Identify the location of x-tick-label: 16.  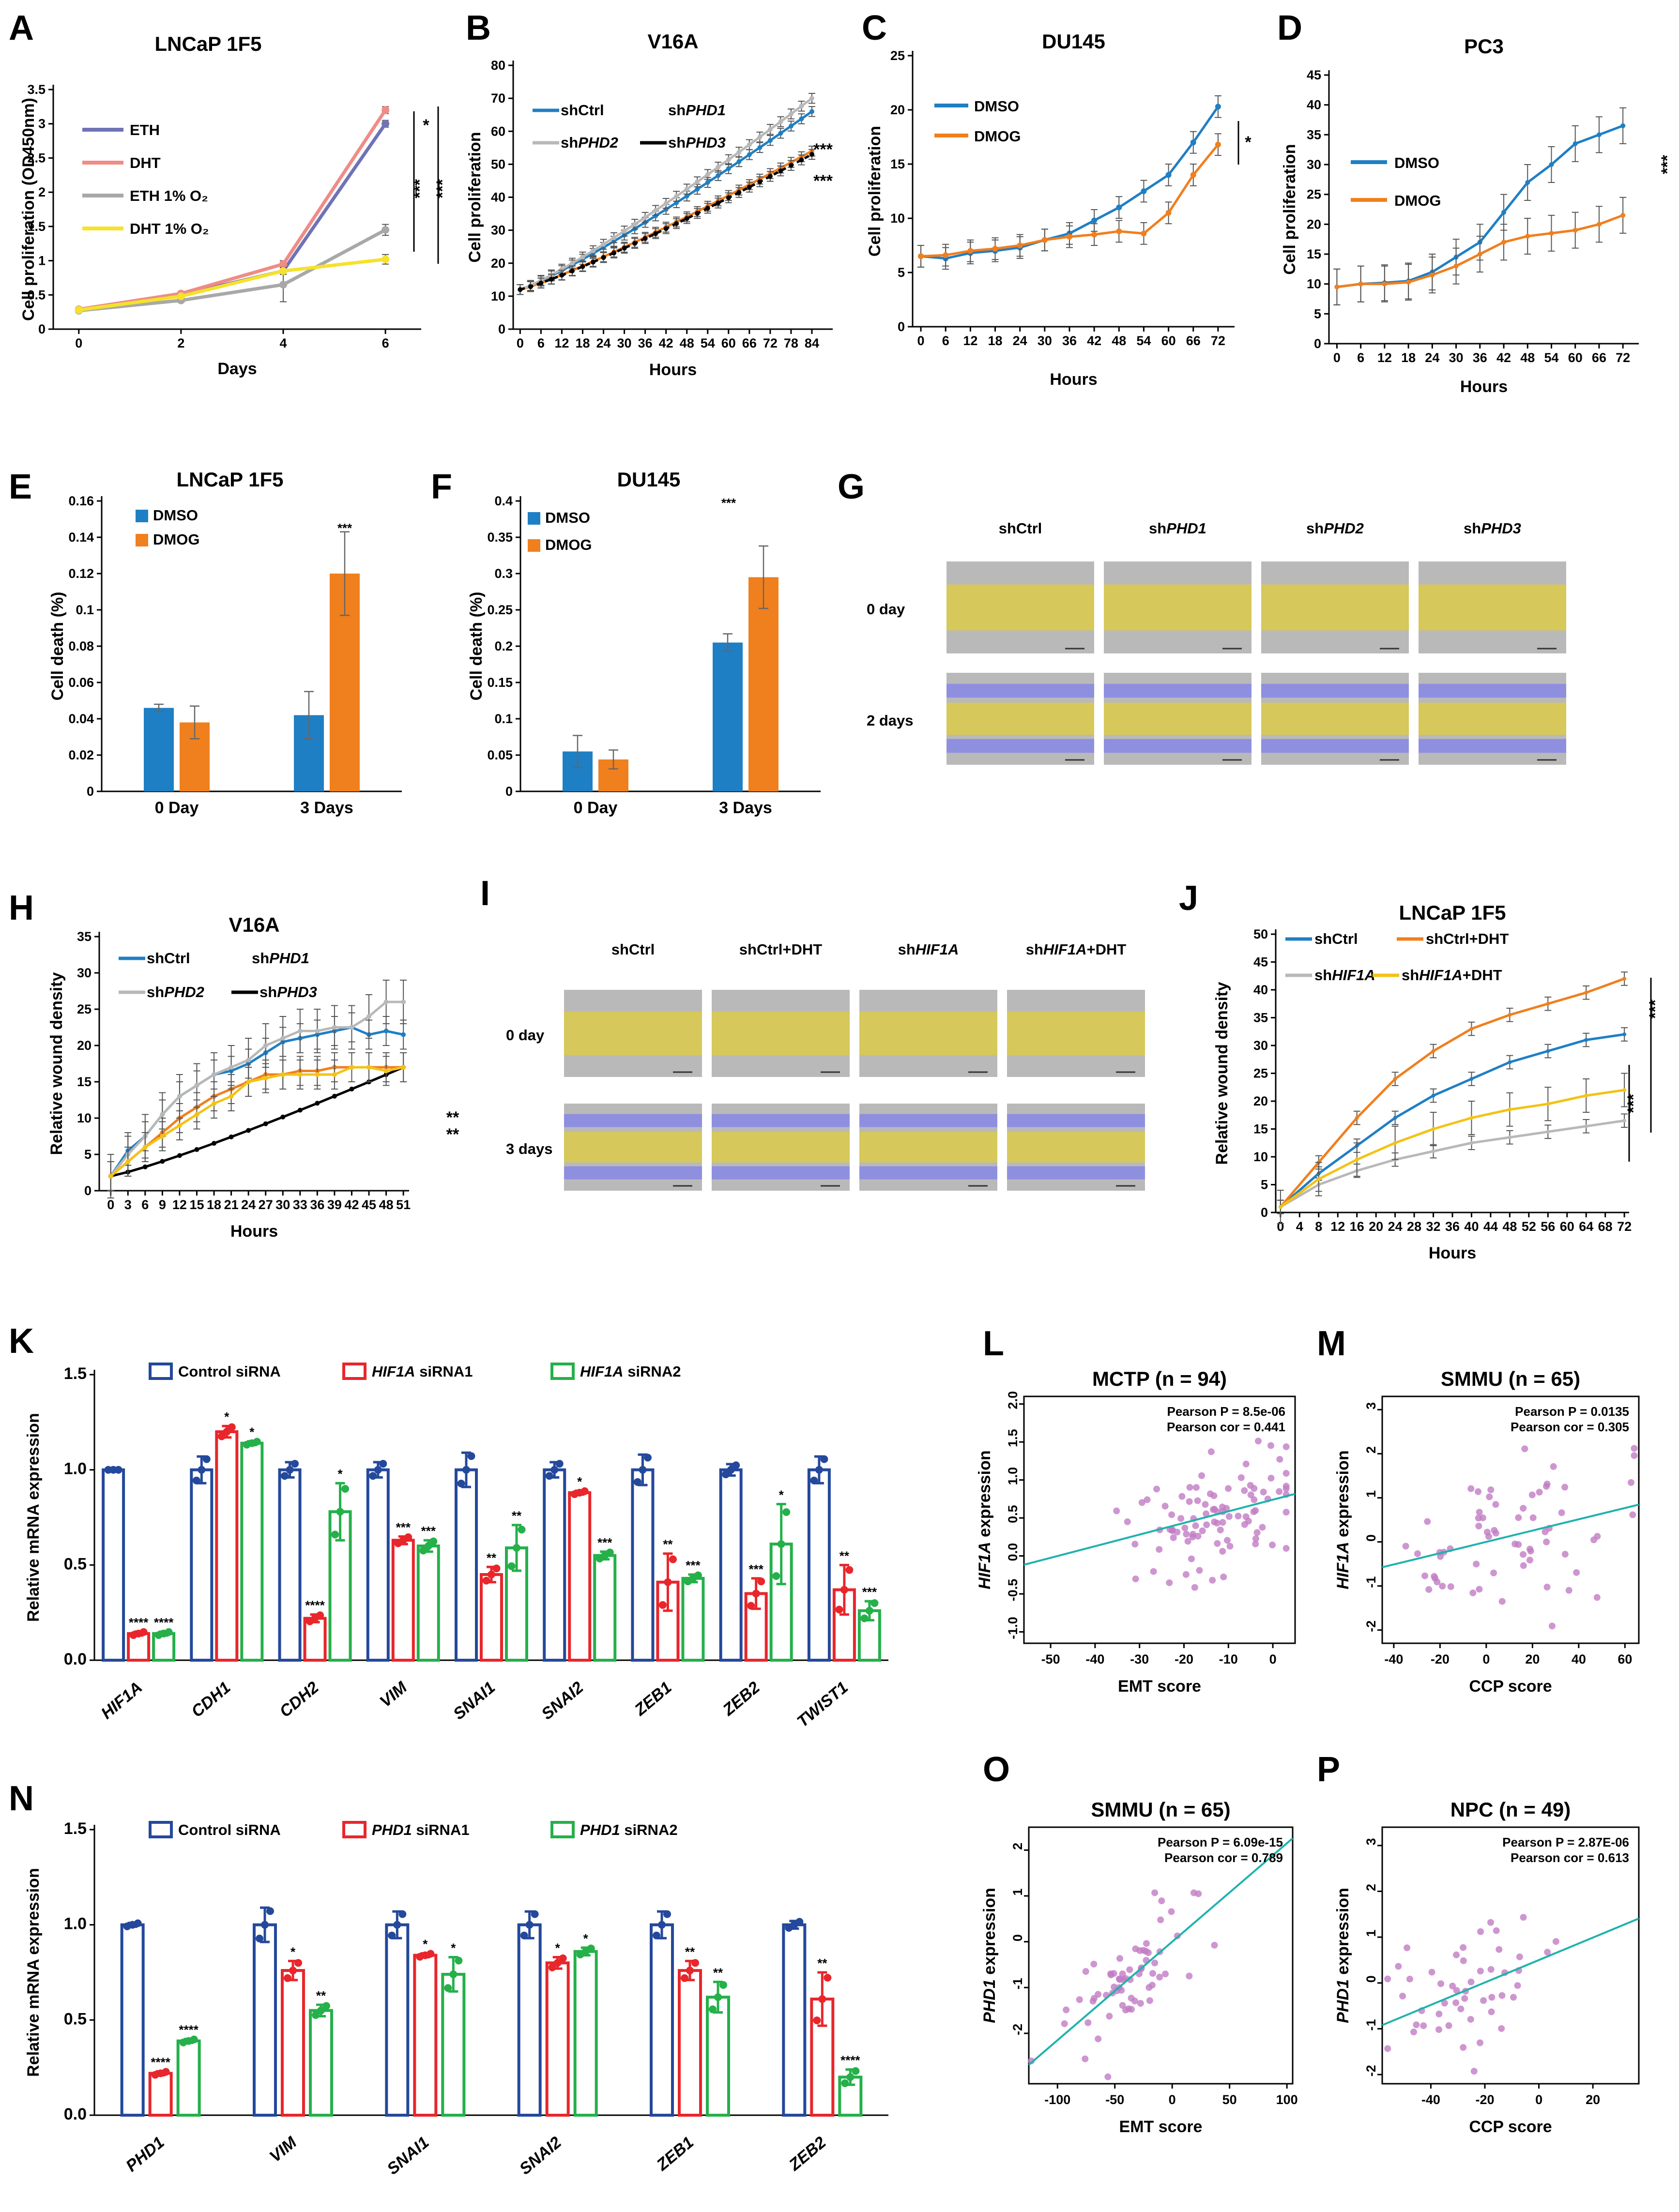
(1357, 1226).